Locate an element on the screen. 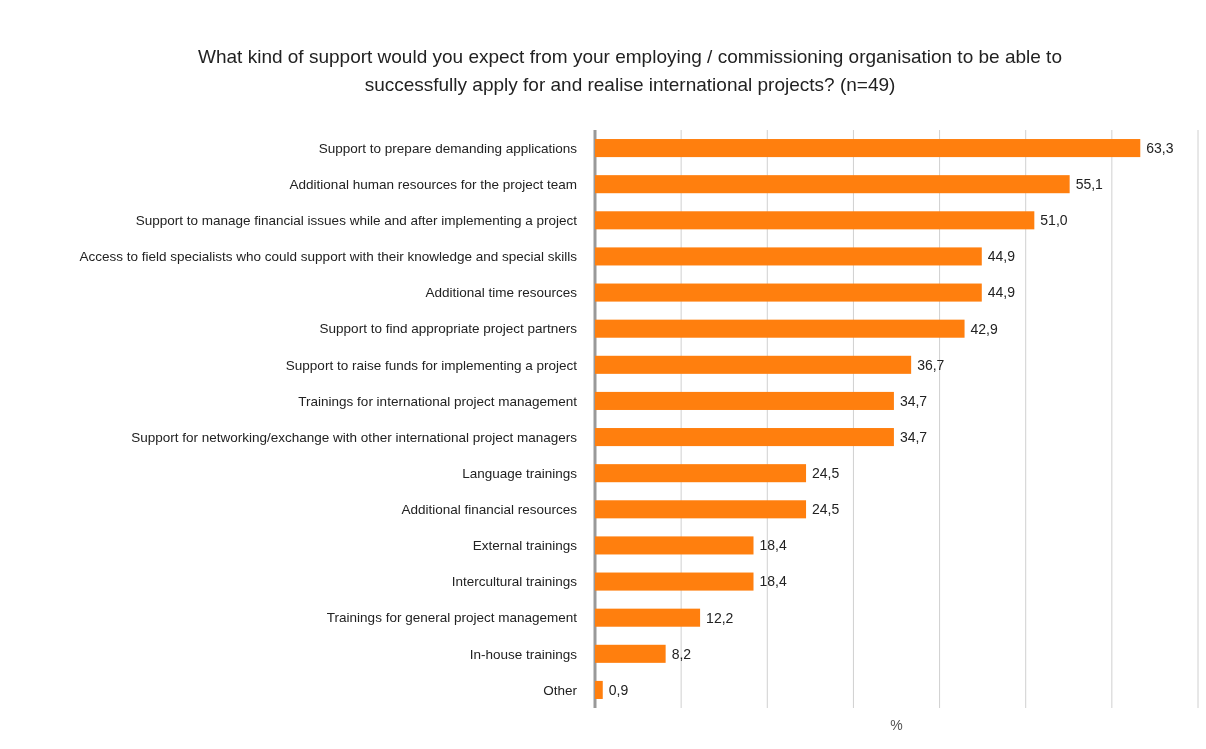  y-tick-label: Intercultural trainings is located at coordinates (514, 582).